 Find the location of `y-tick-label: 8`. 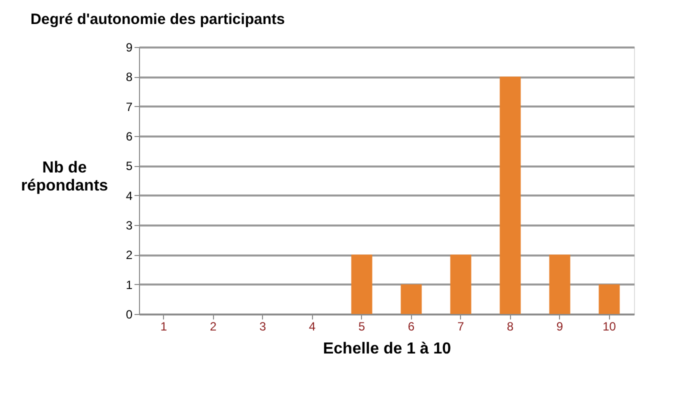

y-tick-label: 8 is located at coordinates (129, 77).